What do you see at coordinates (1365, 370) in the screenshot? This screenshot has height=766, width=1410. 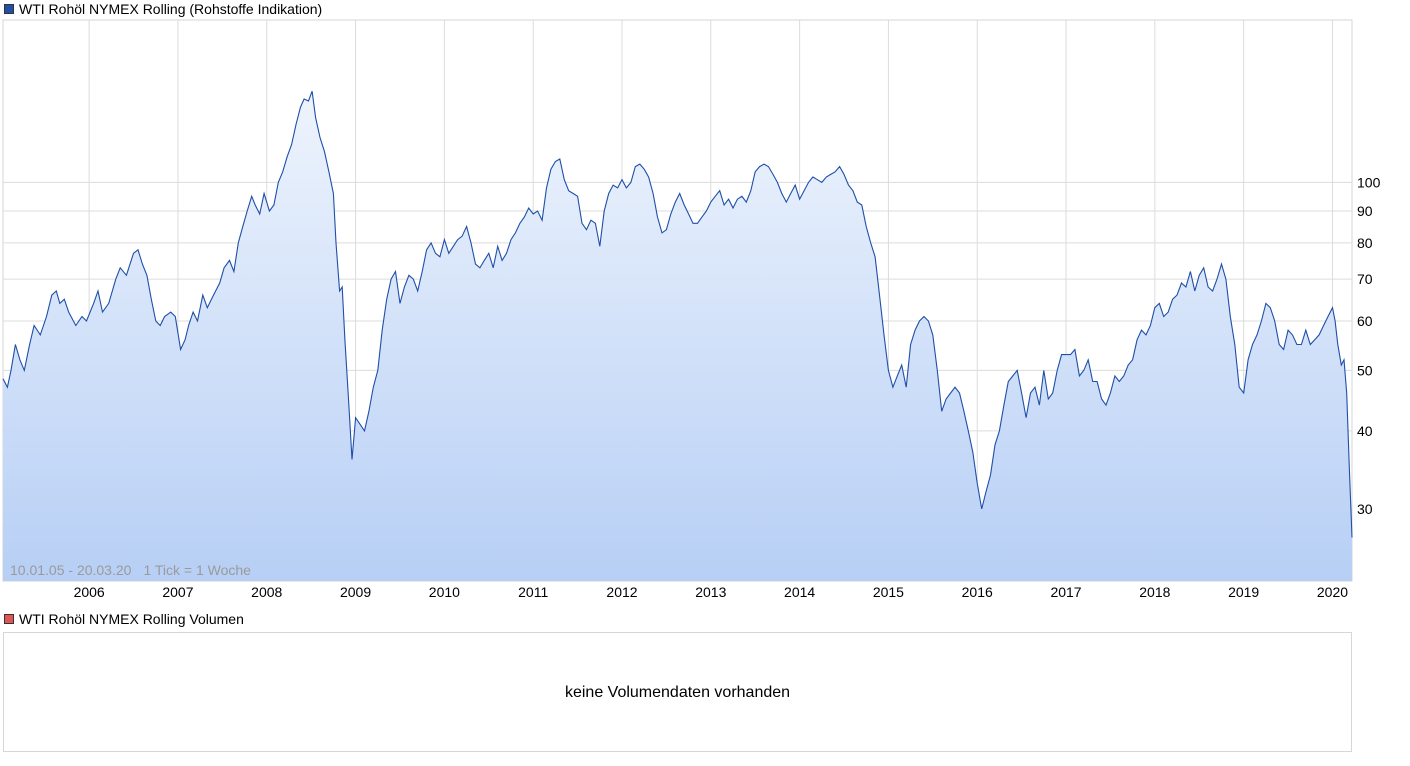 I see `y-tick-label: 50` at bounding box center [1365, 370].